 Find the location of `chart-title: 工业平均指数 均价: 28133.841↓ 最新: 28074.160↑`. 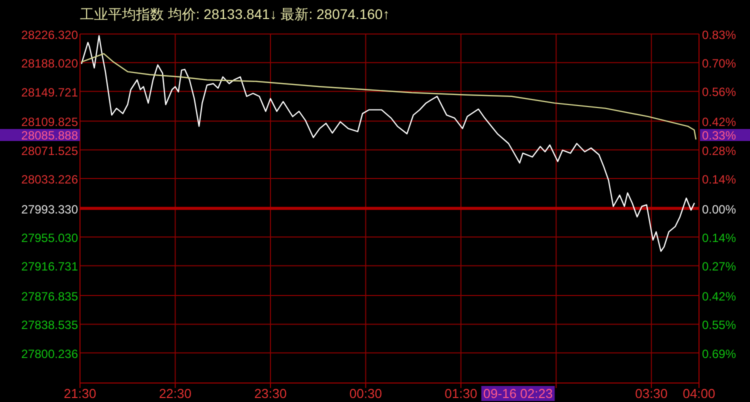

chart-title: 工业平均指数 均价: 28133.841↓ 最新: 28074.160↑ is located at coordinates (235, 14).